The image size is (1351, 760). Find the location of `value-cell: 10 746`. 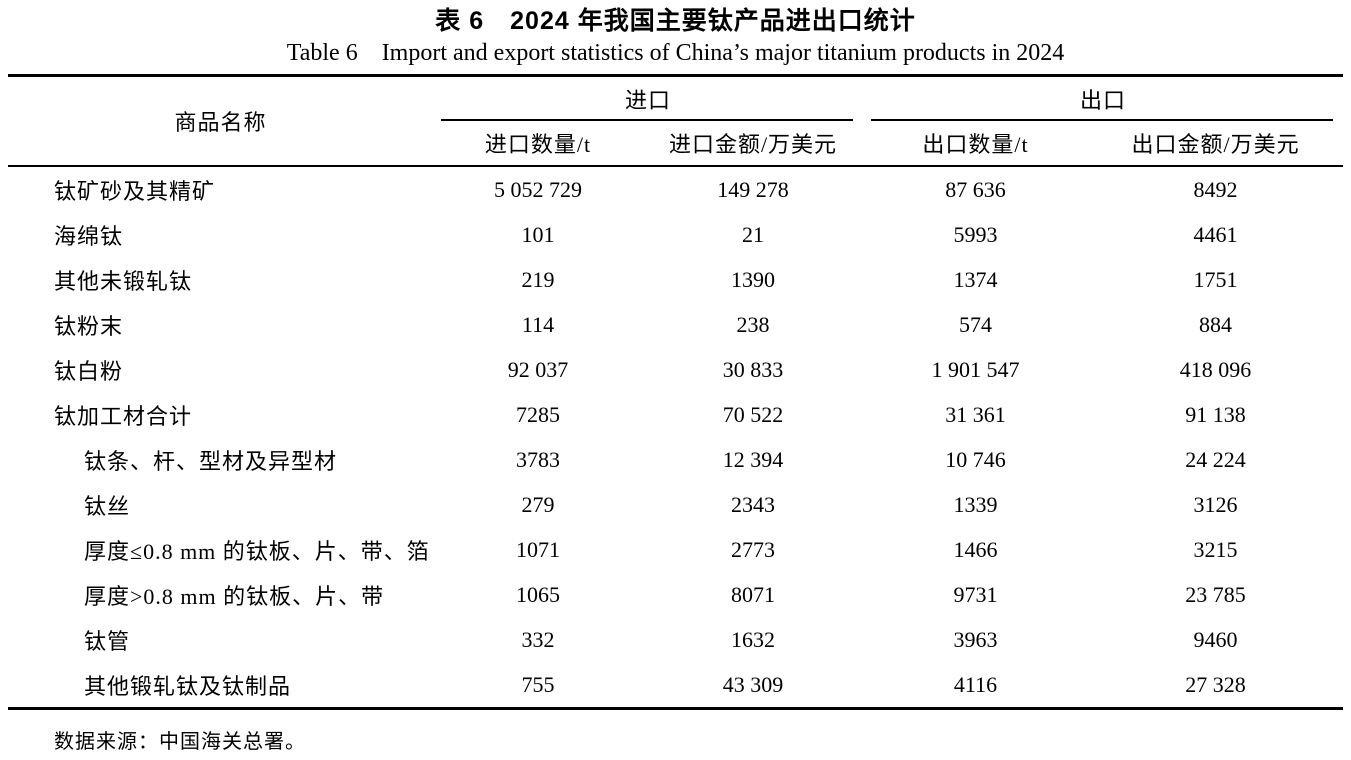

value-cell: 10 746 is located at coordinates (975, 459).